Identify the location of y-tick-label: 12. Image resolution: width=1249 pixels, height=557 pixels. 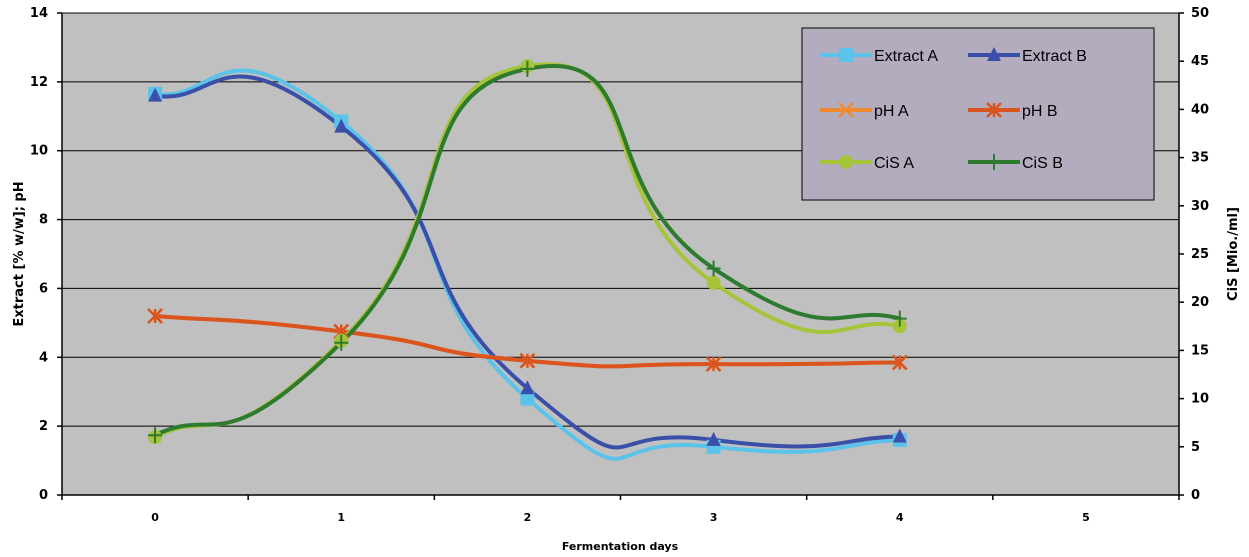
(39, 82).